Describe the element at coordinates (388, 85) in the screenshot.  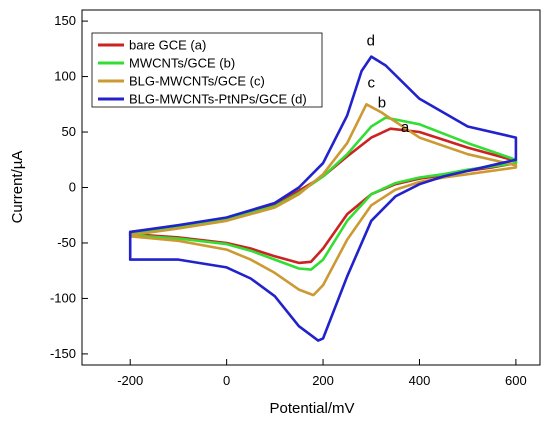
I see `annotations: abc d` at that location.